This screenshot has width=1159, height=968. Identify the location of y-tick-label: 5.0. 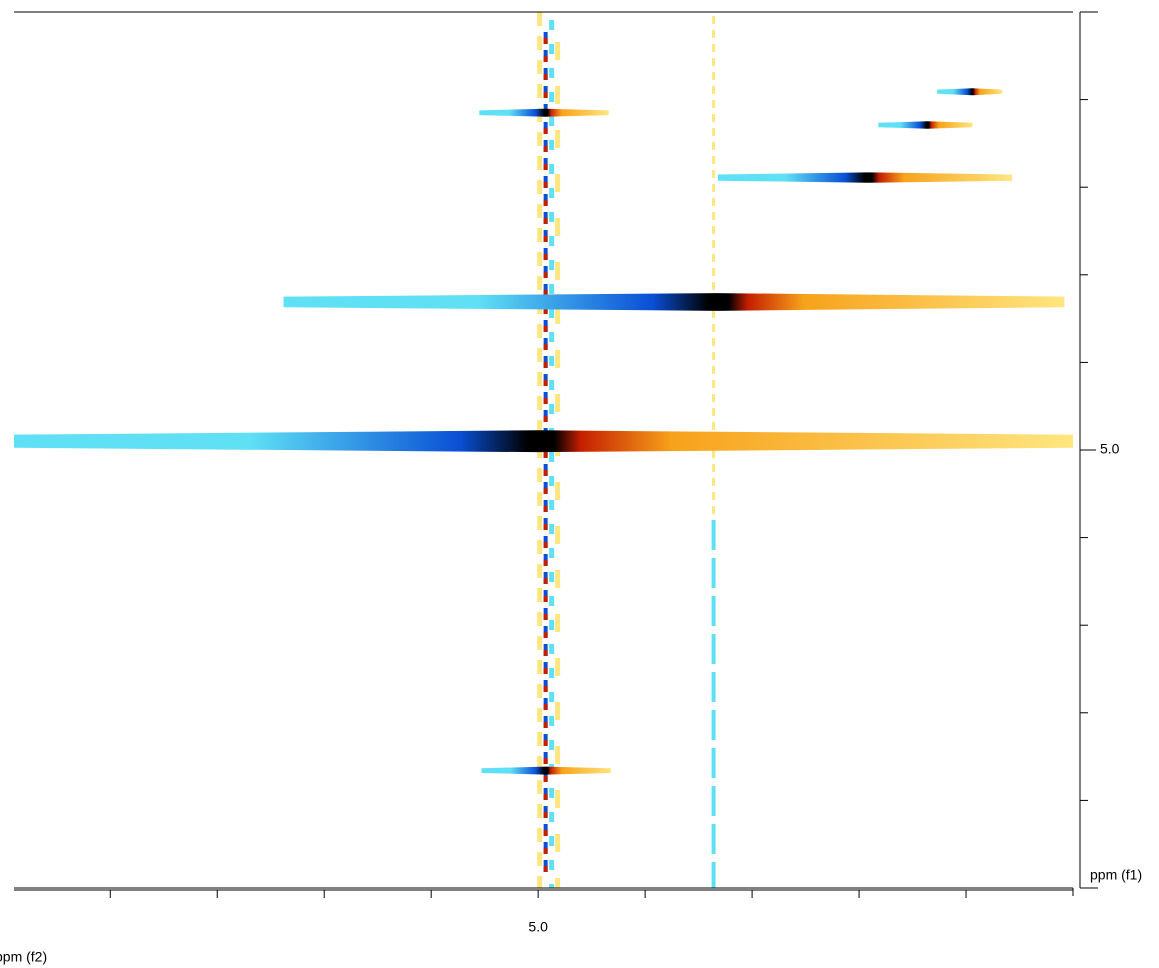
(1110, 449).